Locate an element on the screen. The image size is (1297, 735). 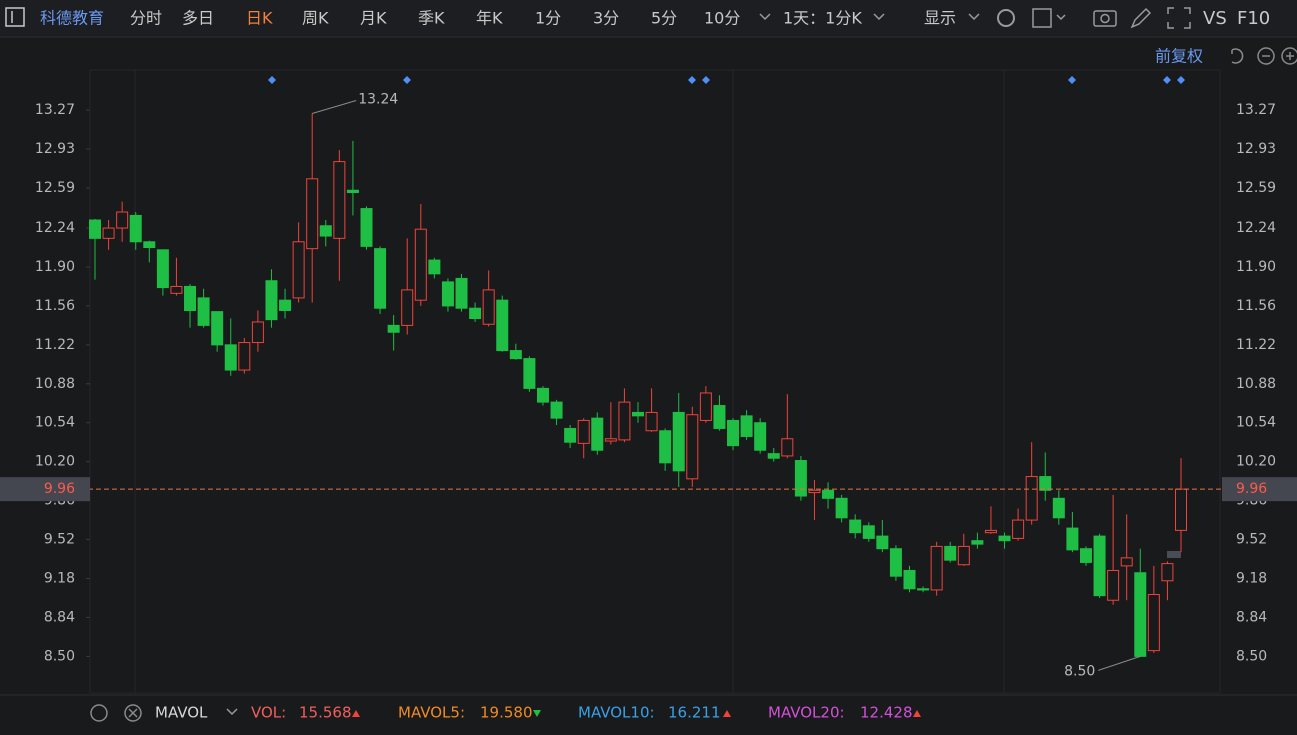
draw-icon is located at coordinates (1141, 18).